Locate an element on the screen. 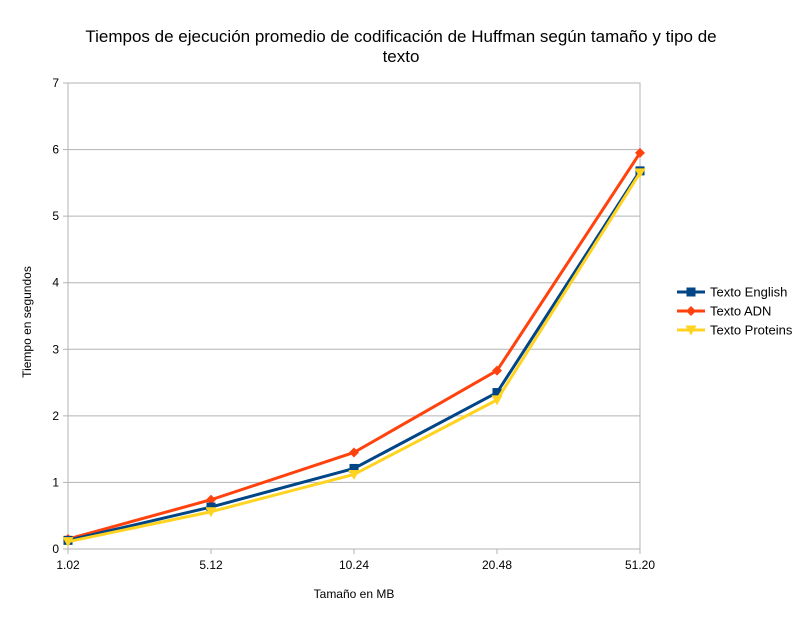 The image size is (804, 627). x-tick-label: 10.24 is located at coordinates (354, 565).